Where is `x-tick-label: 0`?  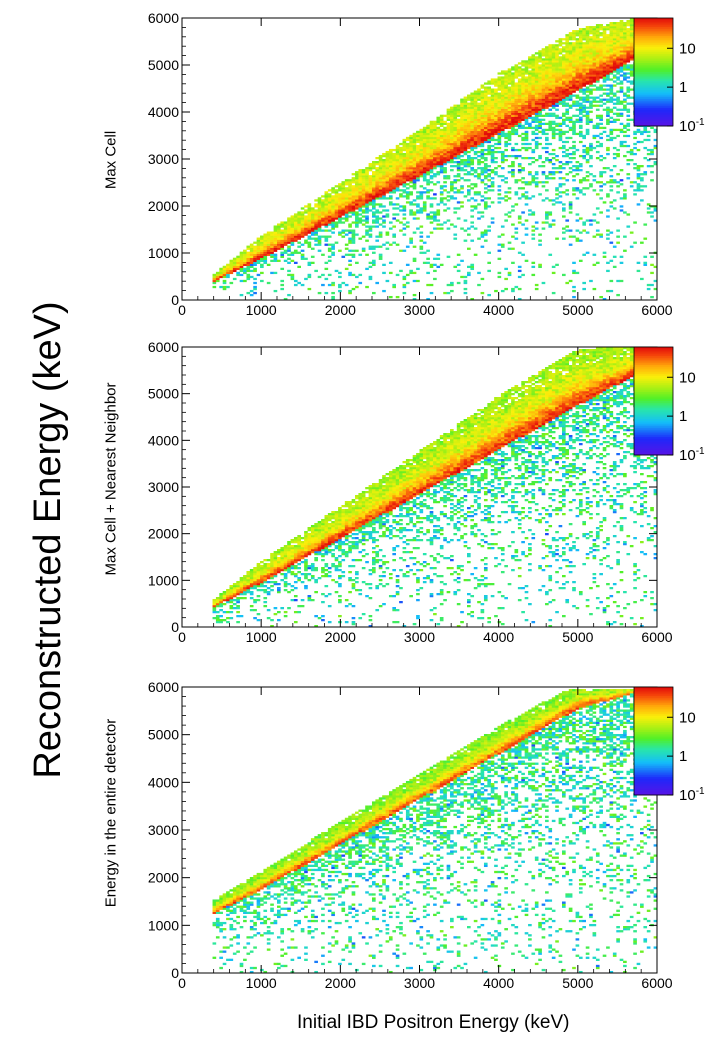 x-tick-label: 0 is located at coordinates (182, 310).